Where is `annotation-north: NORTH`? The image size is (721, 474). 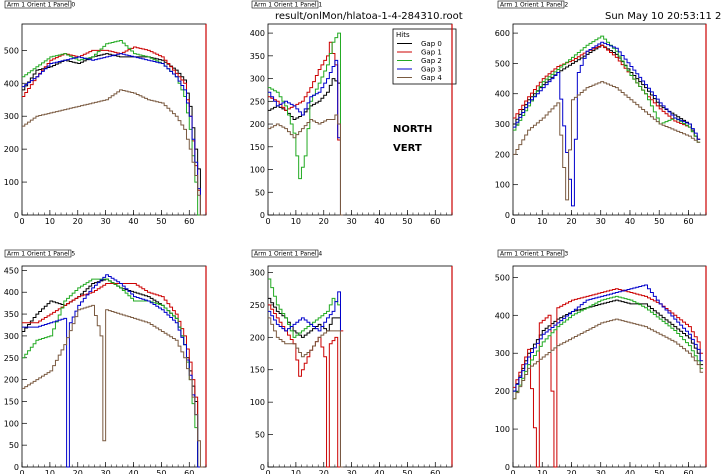 annotation-north: NORTH is located at coordinates (412, 129).